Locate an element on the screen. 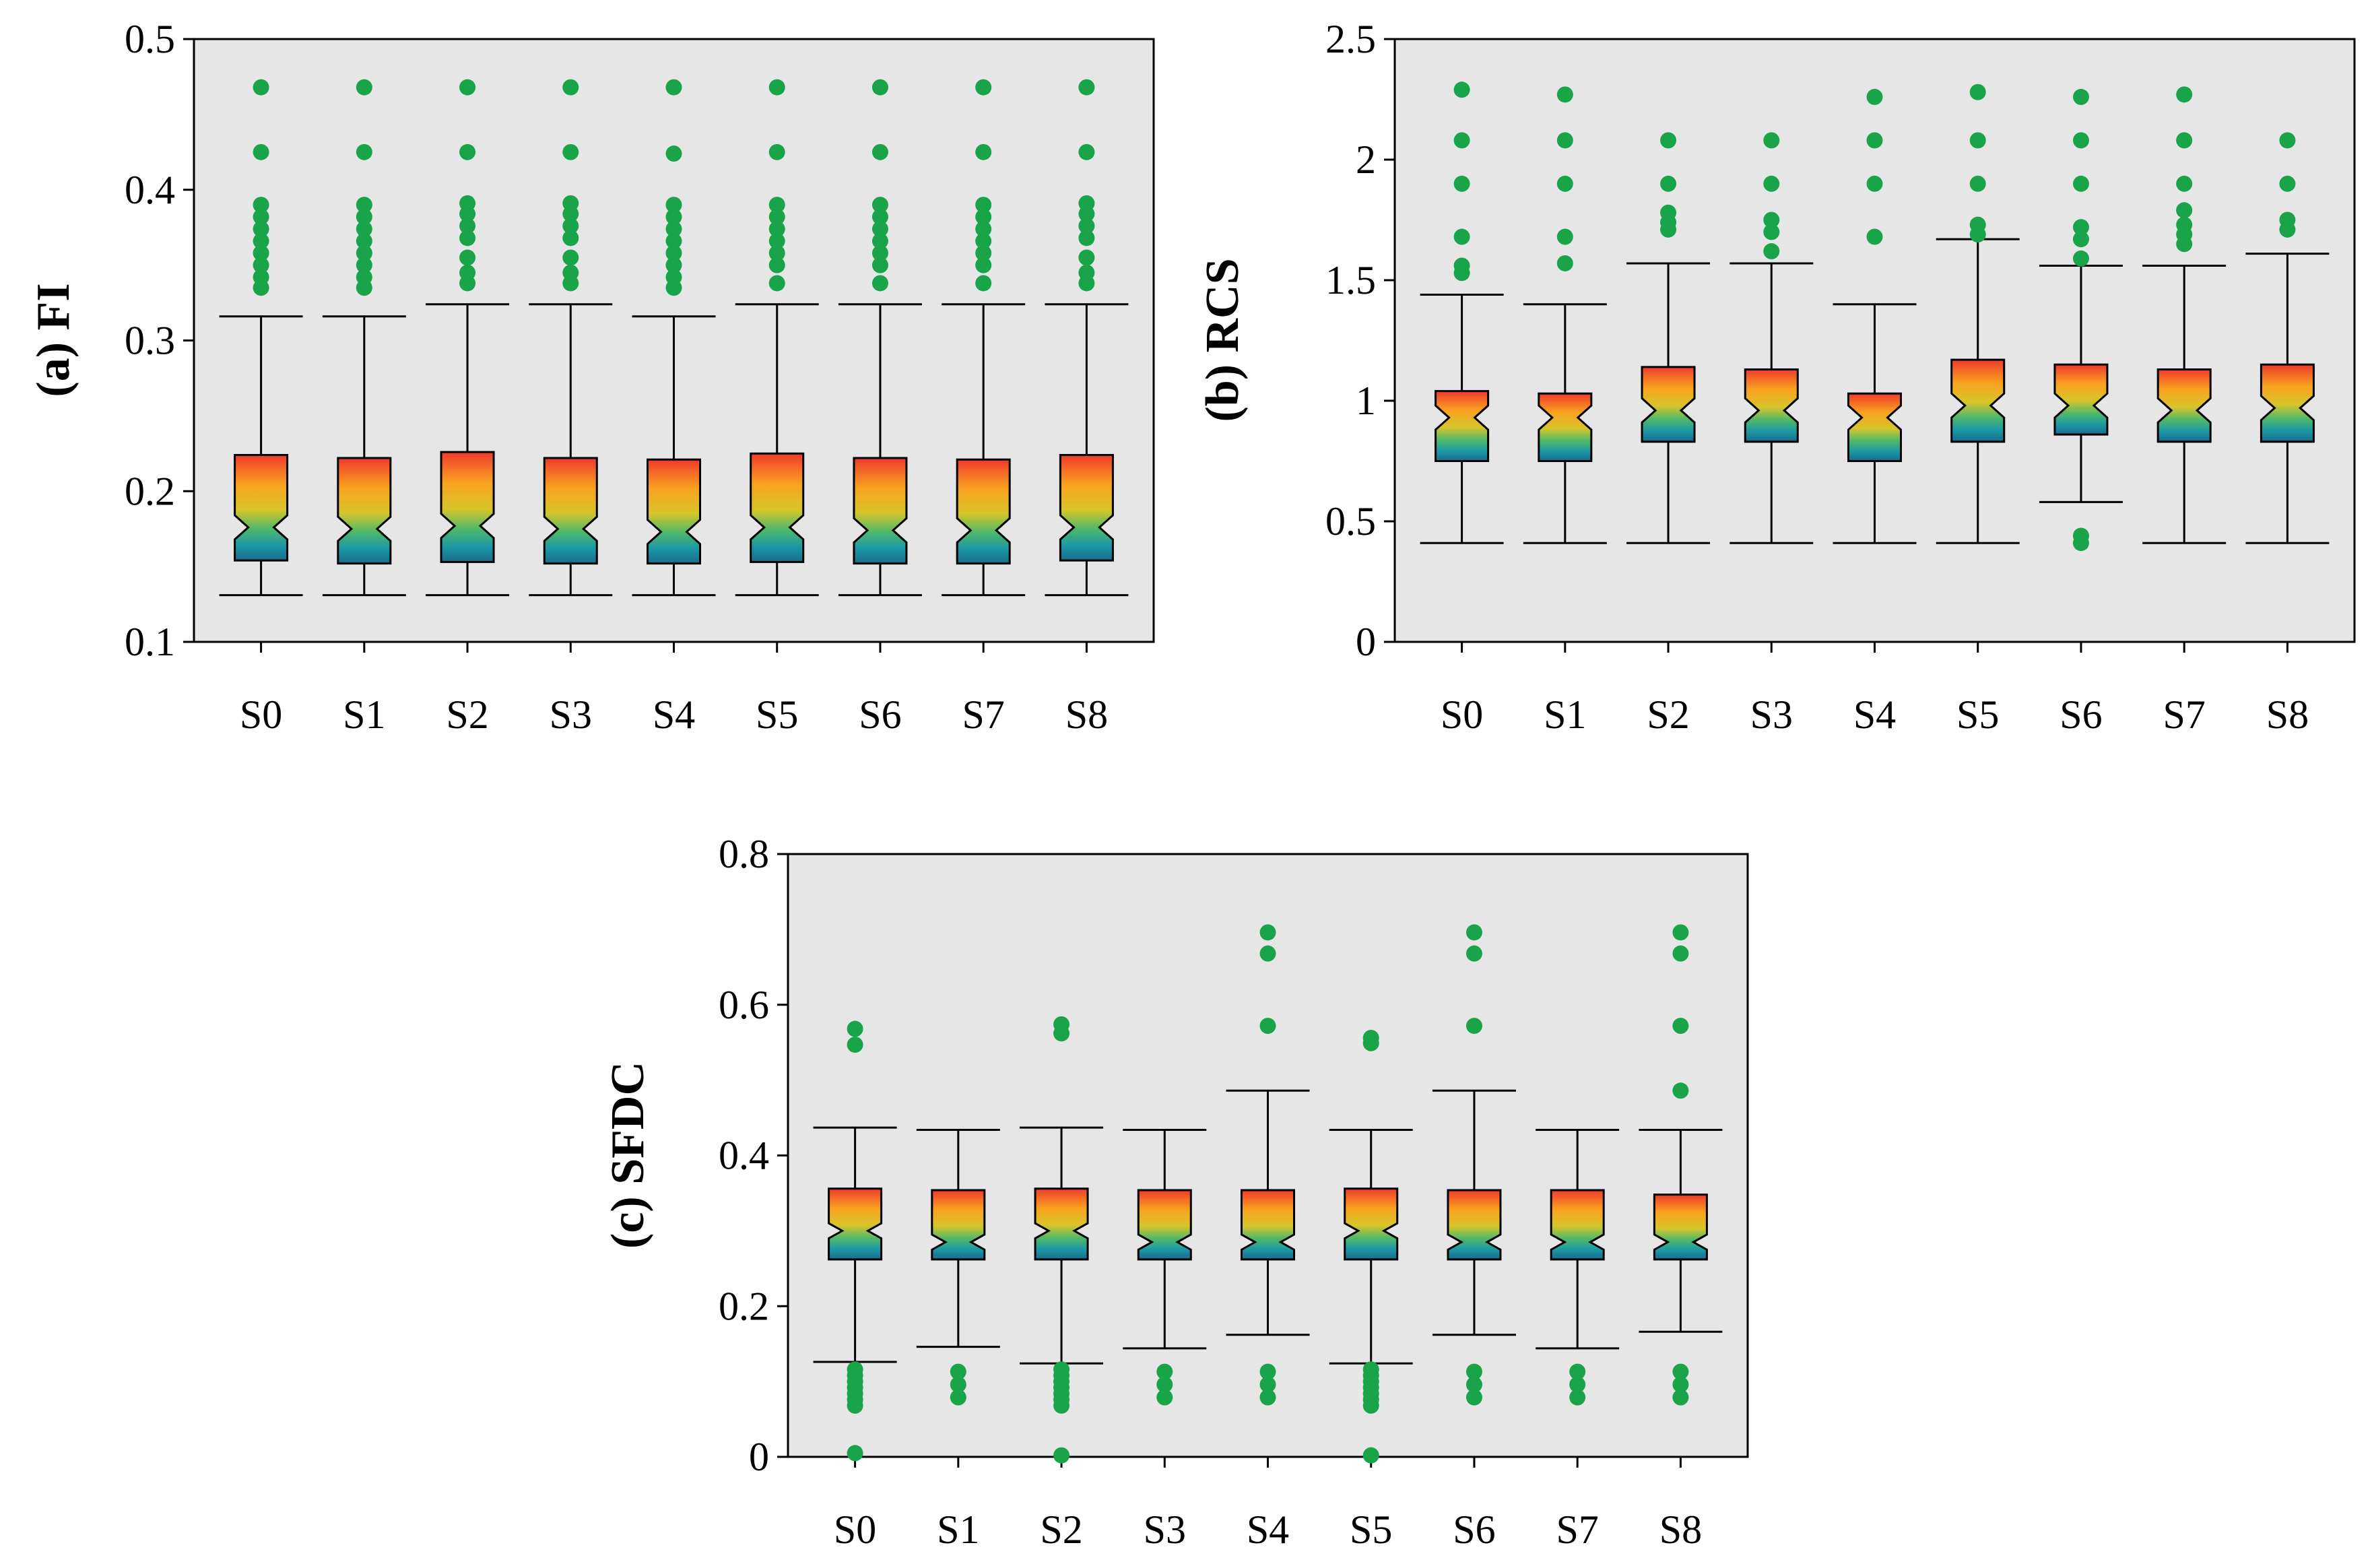 The width and height of the screenshot is (2372, 1568). x-tick-label: S0 is located at coordinates (261, 715).